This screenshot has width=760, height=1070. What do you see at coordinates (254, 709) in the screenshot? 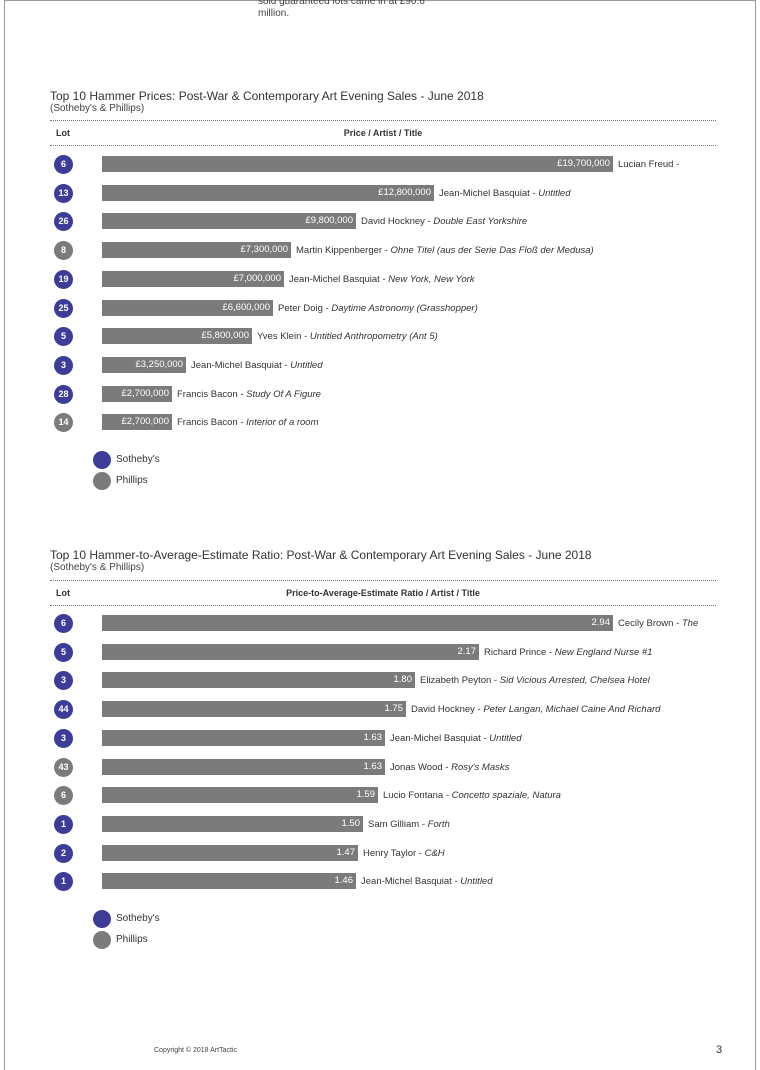
I see `bar: 1.75` at bounding box center [254, 709].